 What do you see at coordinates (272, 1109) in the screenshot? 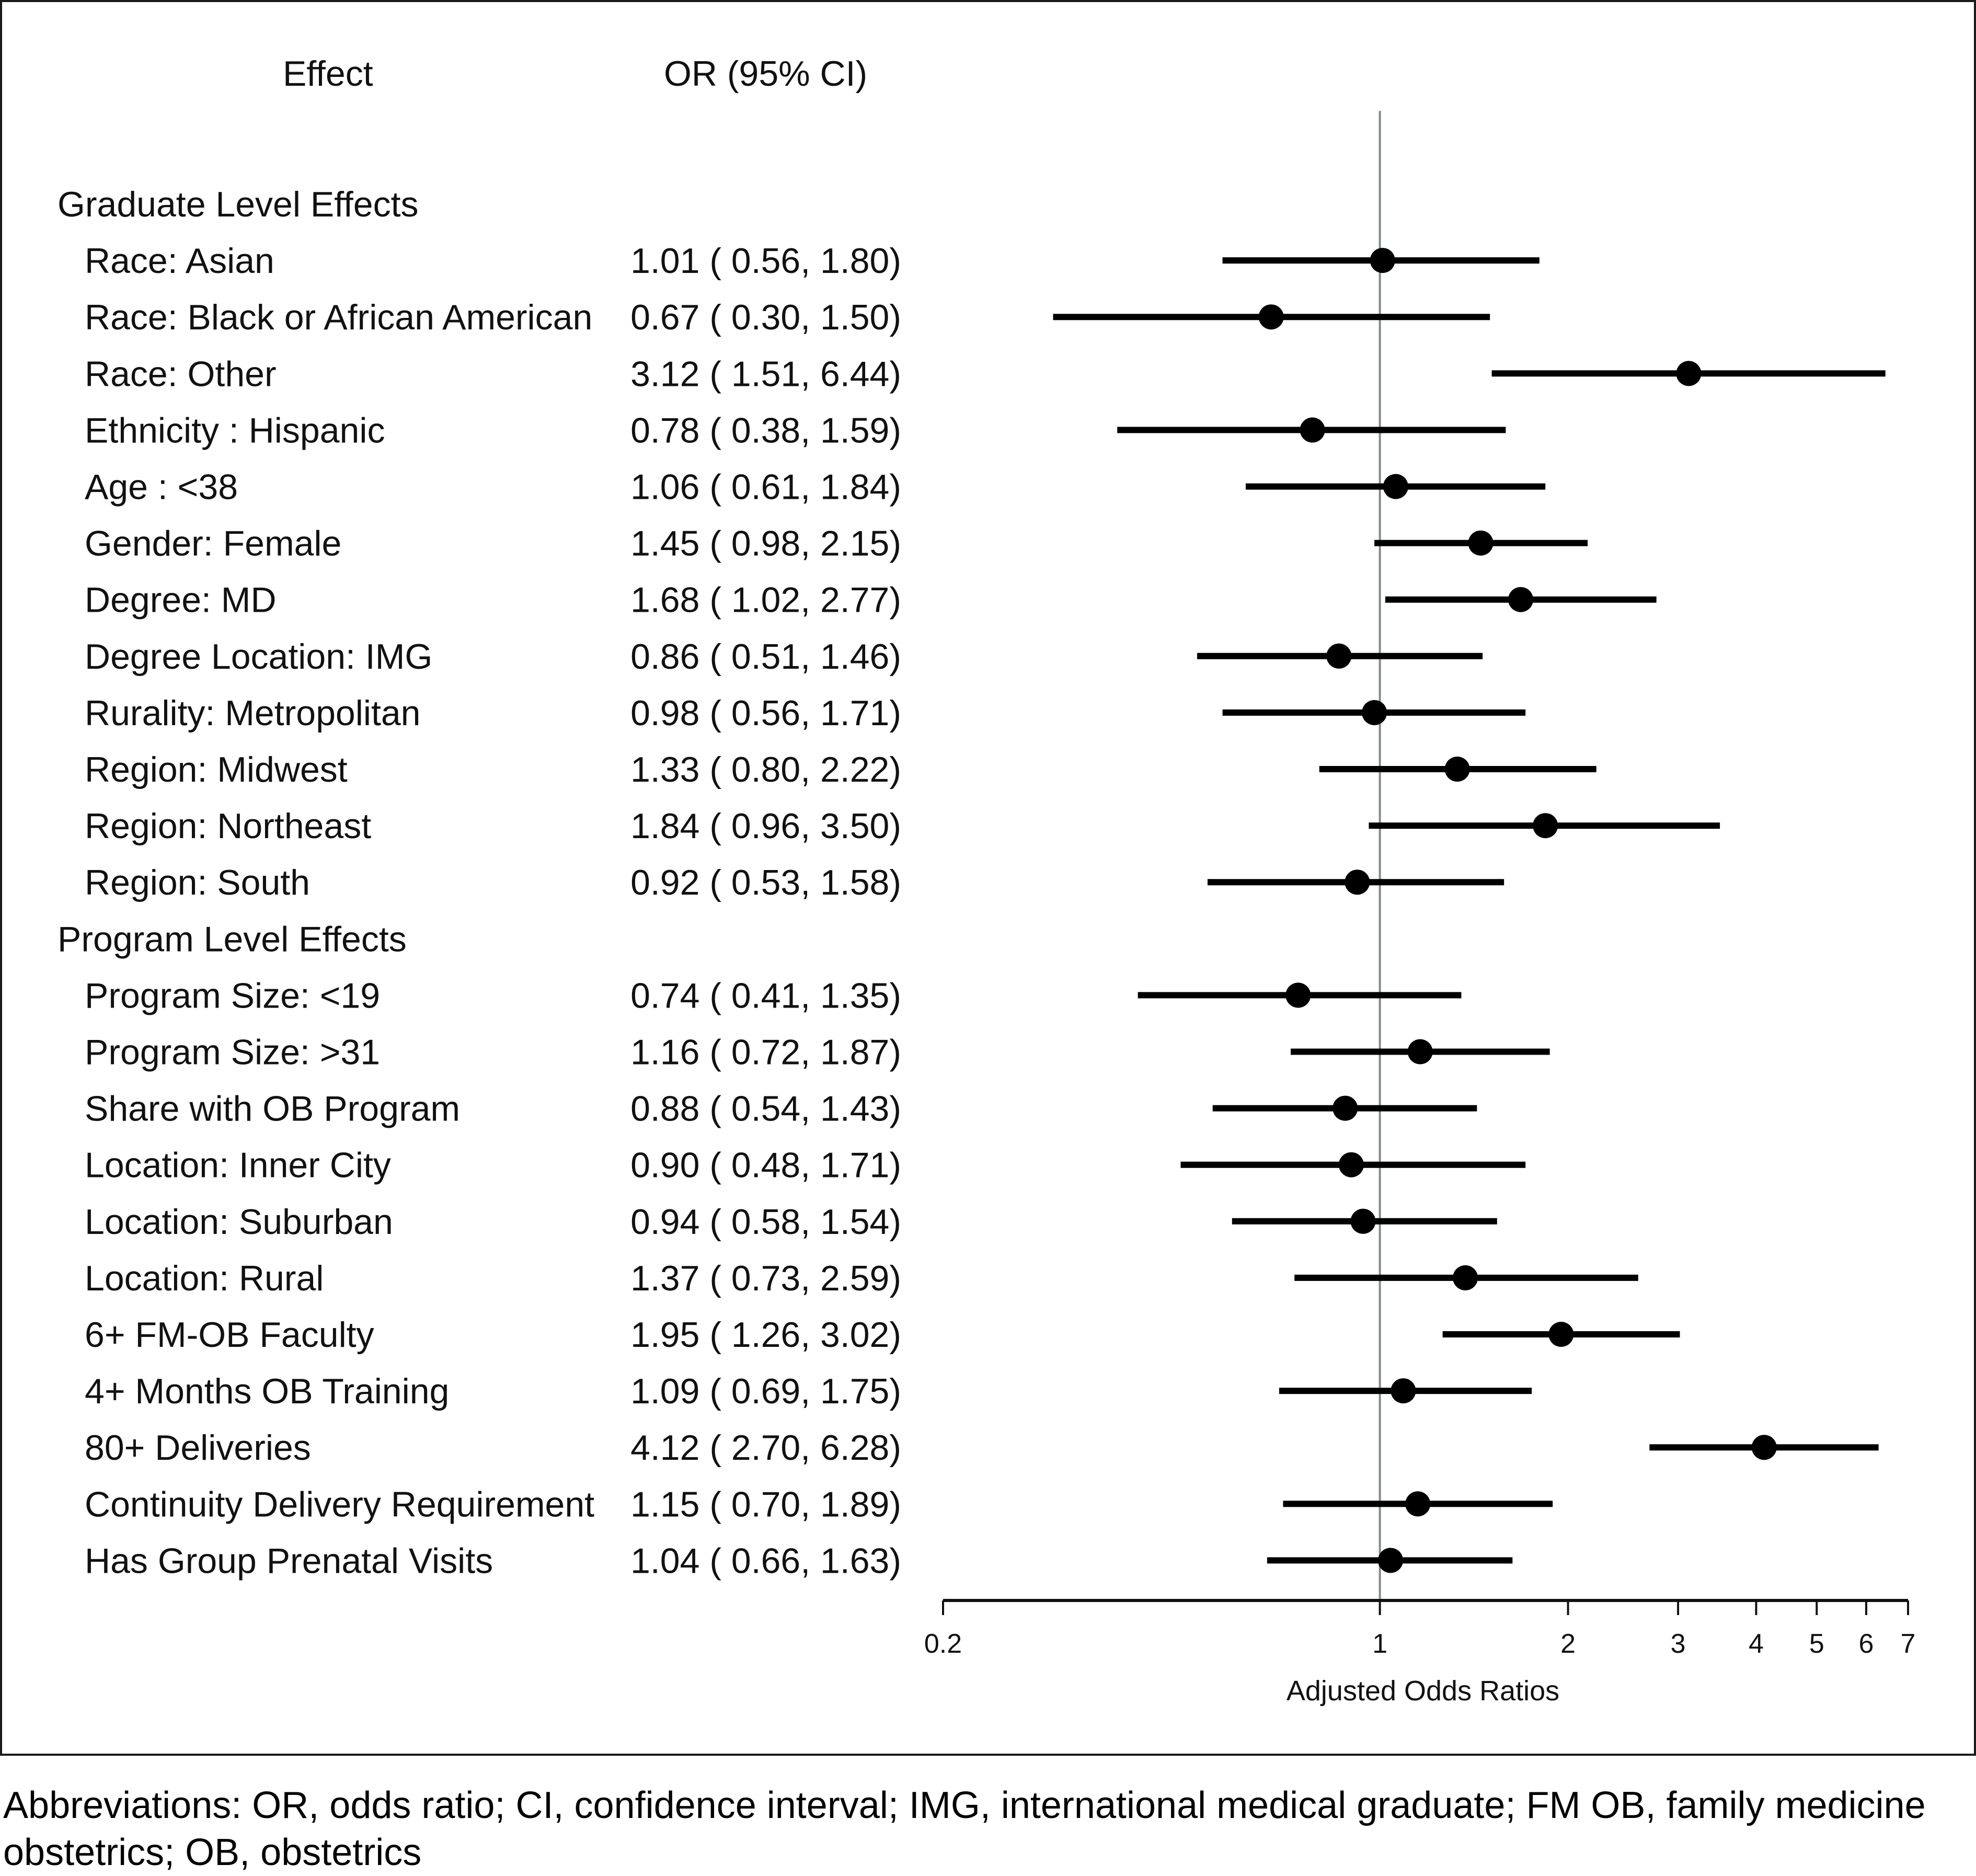
I see `effect-label: Share with OB Program` at bounding box center [272, 1109].